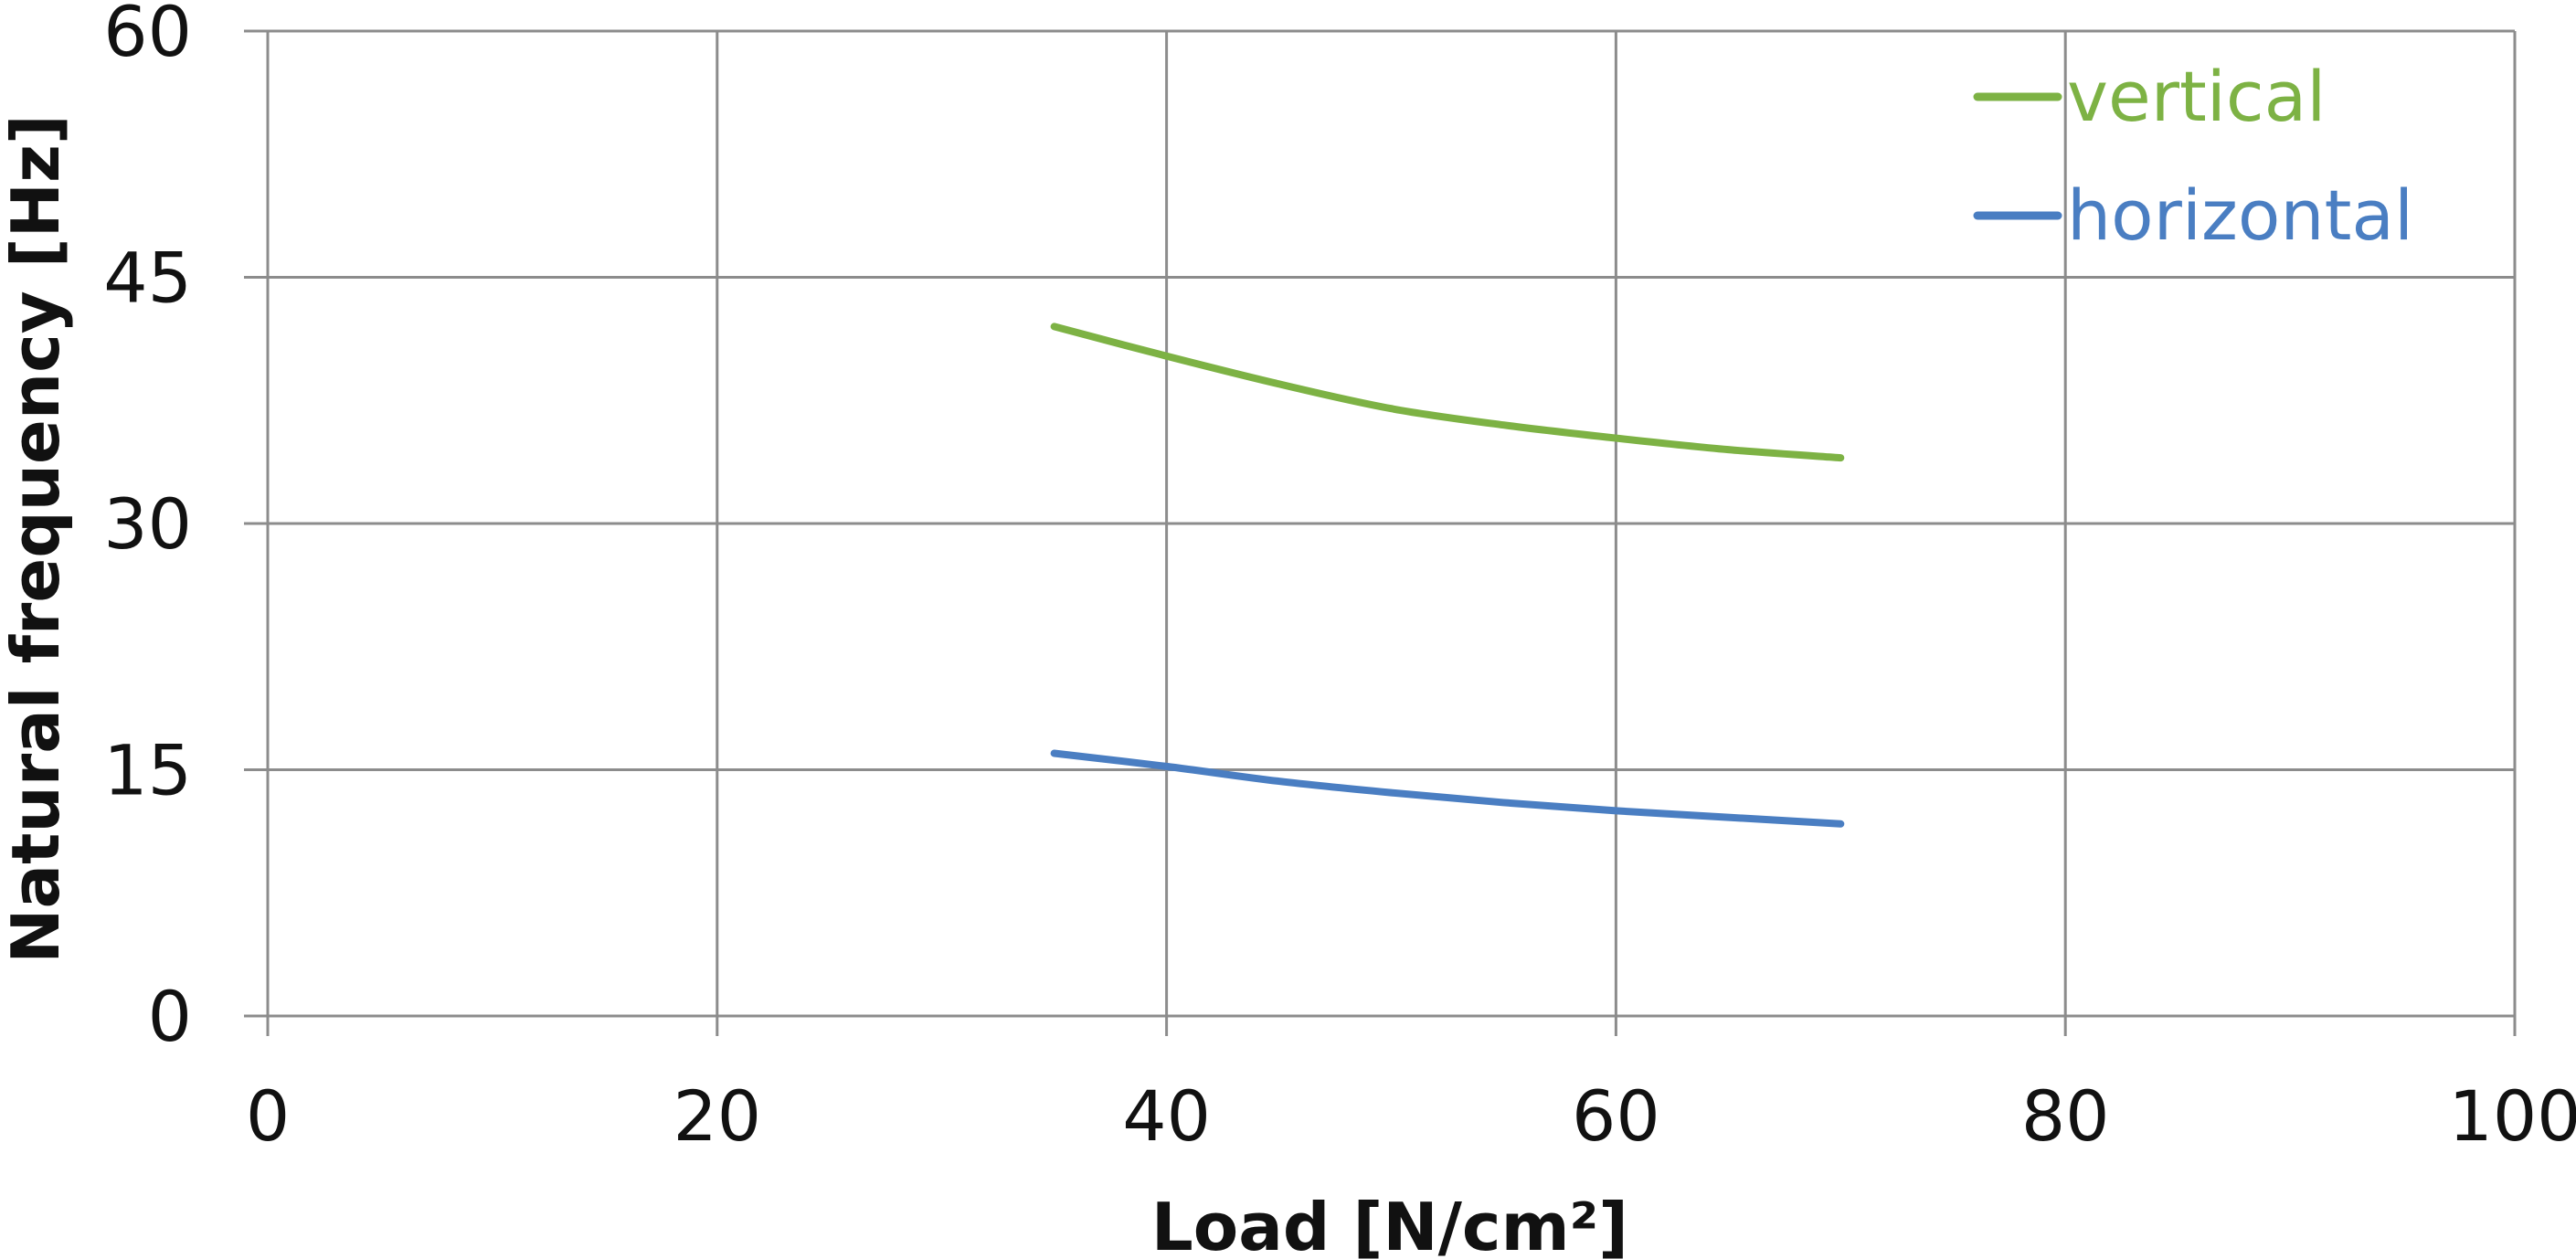 The image size is (2576, 1259). What do you see at coordinates (147, 770) in the screenshot?
I see `y-tick-label: 15` at bounding box center [147, 770].